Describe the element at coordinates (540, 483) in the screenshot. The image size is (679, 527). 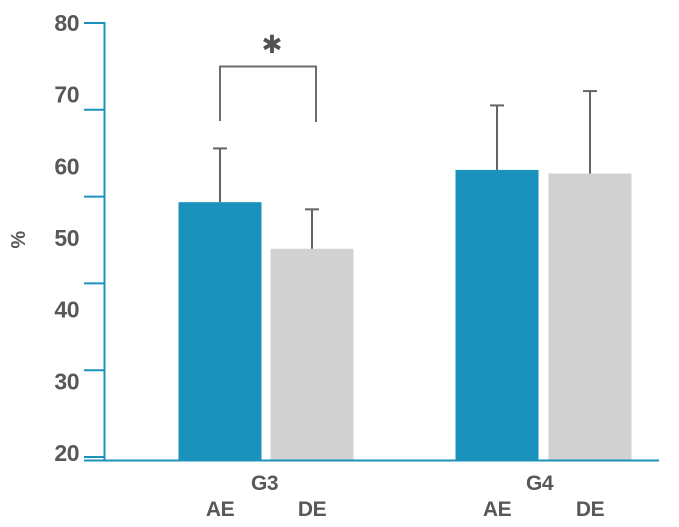
I see `group-label-g4: G4` at that location.